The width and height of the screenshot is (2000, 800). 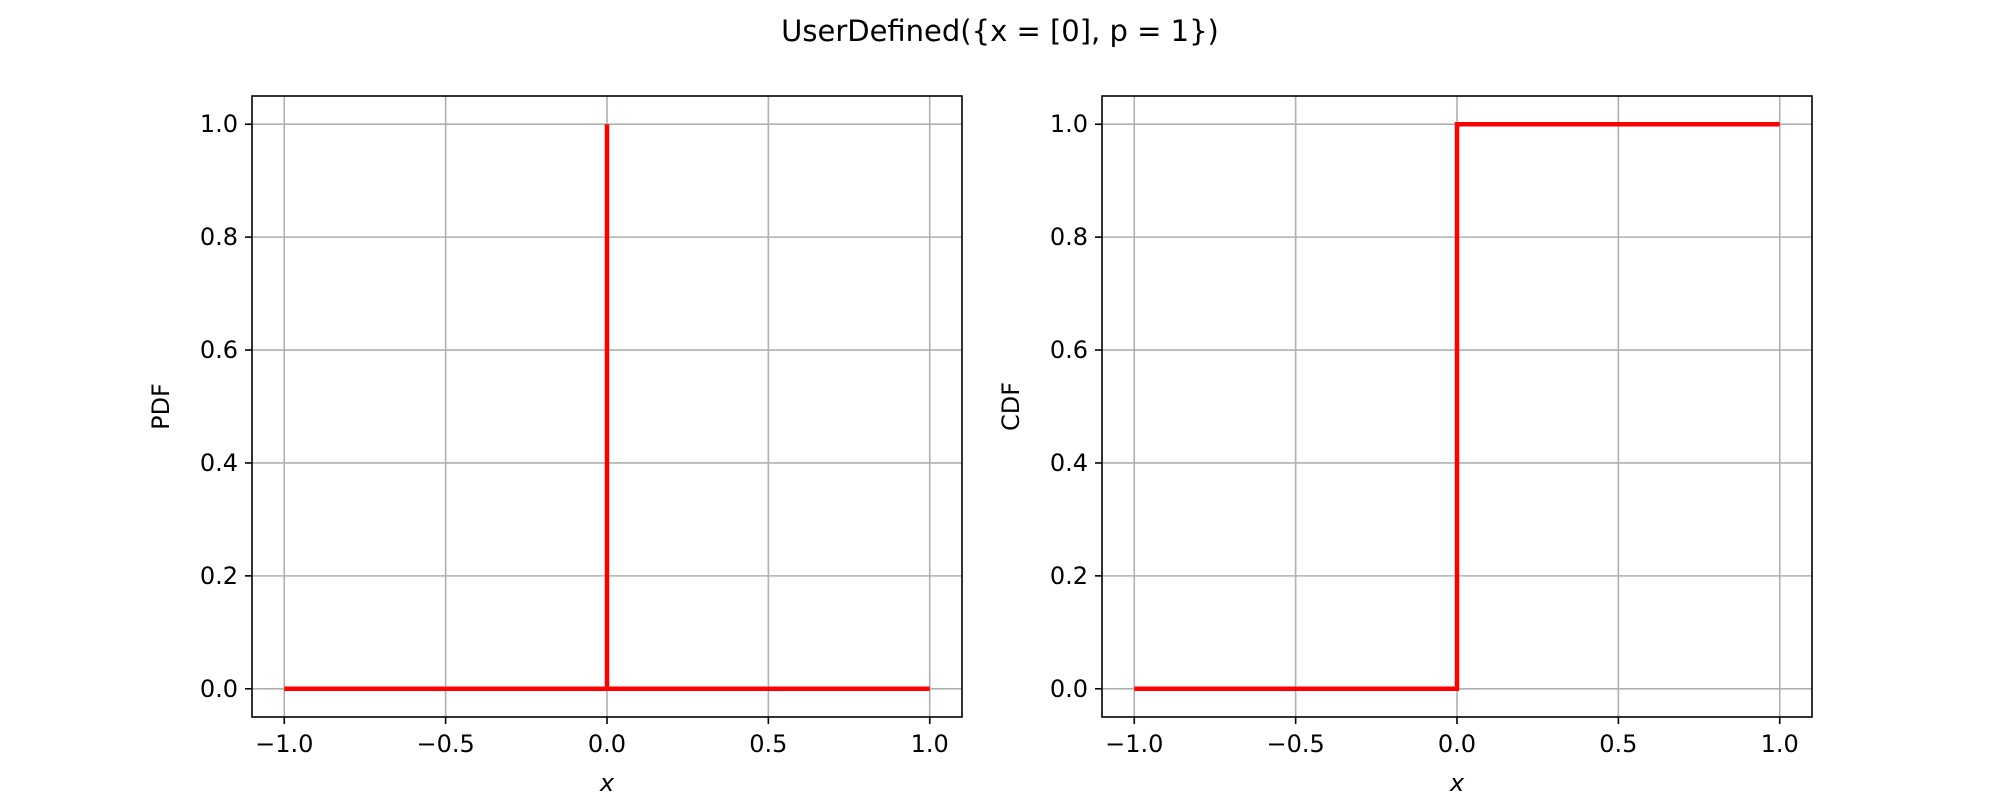 I want to click on pdf-x-tick-label-3: 0.5, so click(x=768, y=744).